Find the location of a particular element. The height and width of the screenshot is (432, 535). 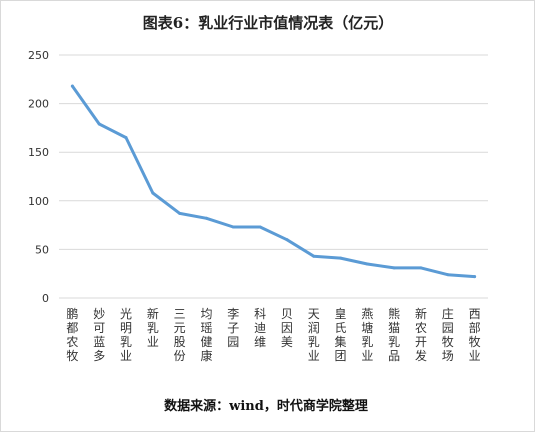

x-tick-label: 皇氏集团 is located at coordinates (341, 335).